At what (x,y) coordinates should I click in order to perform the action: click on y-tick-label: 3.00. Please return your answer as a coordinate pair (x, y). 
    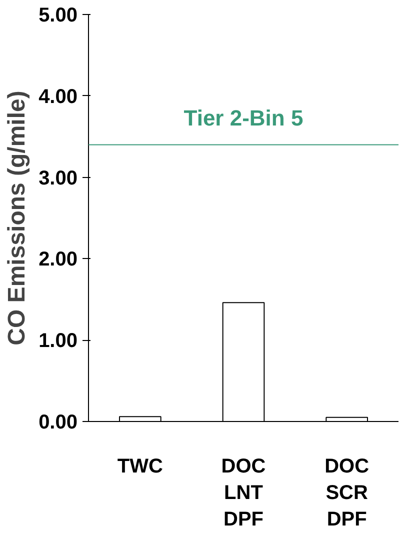
    Looking at the image, I should click on (58, 178).